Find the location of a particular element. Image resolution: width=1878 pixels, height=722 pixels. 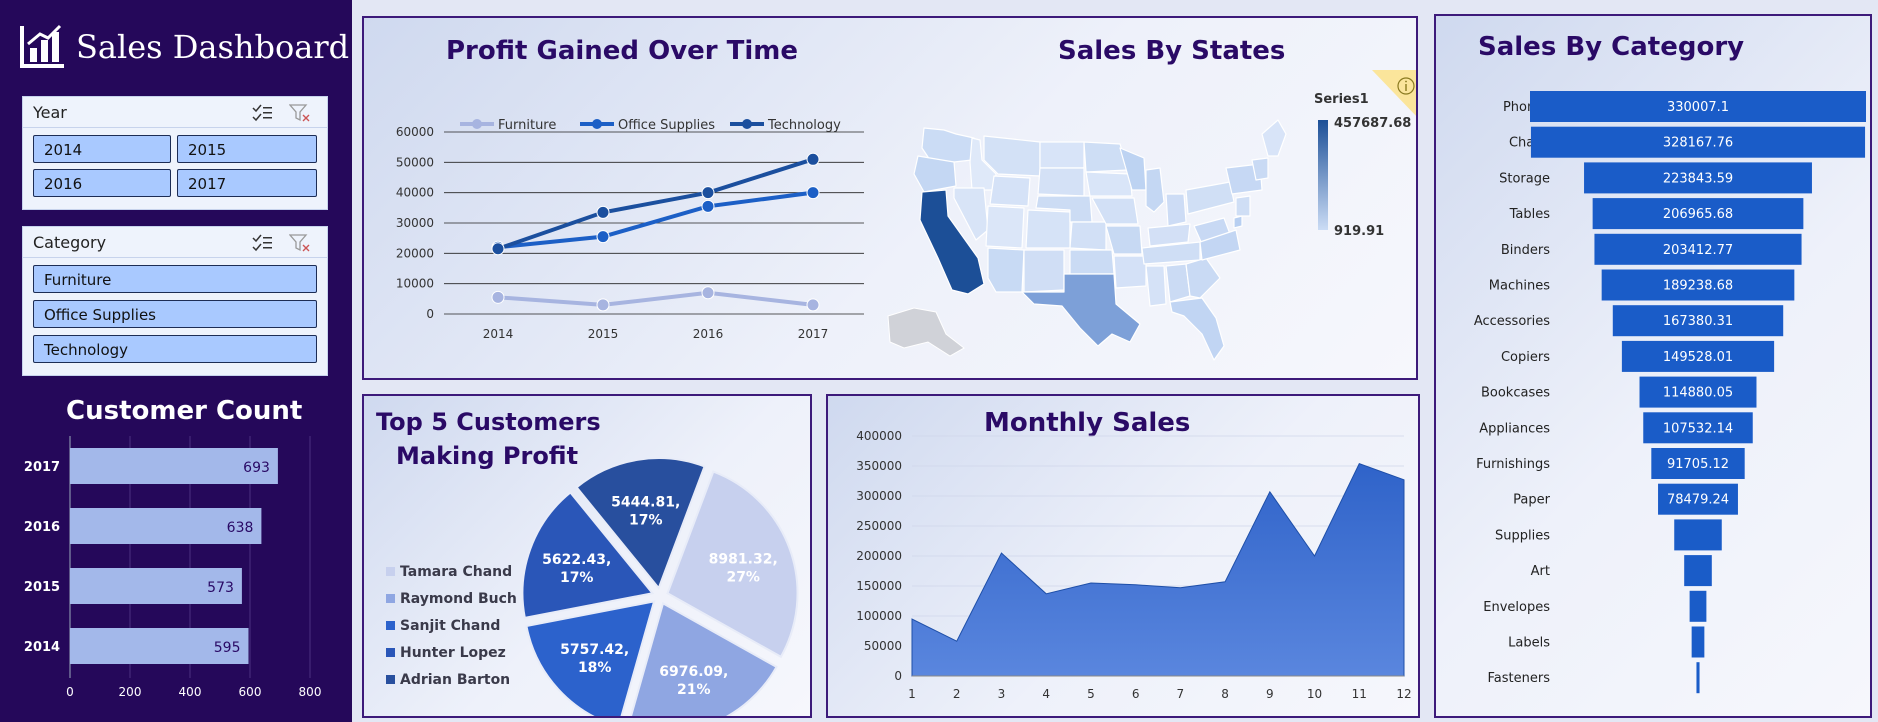

category-slicer-title: Category is located at coordinates (70, 242).